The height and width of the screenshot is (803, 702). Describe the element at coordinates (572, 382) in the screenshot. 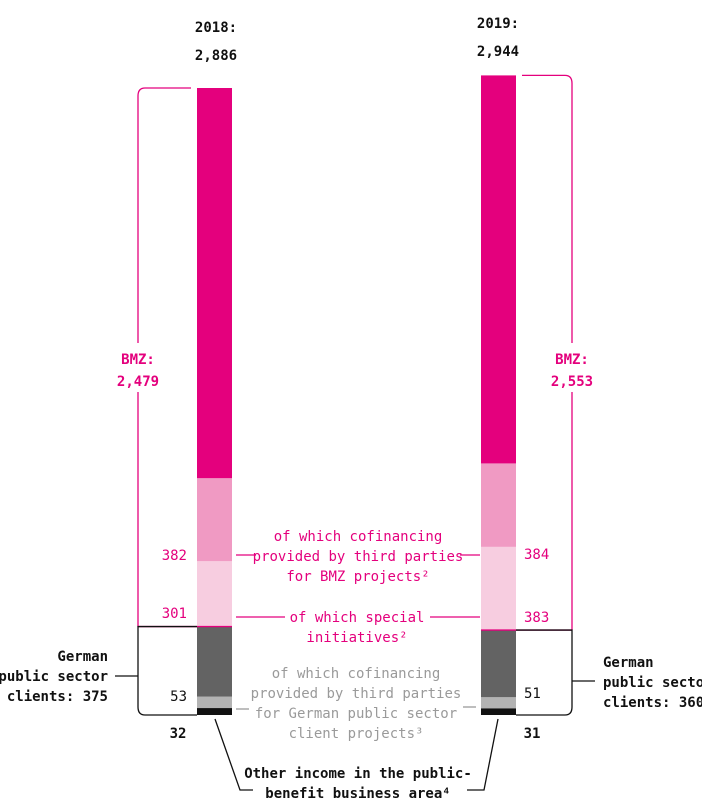

I see `bmz-label-2019-value: 2,553` at that location.